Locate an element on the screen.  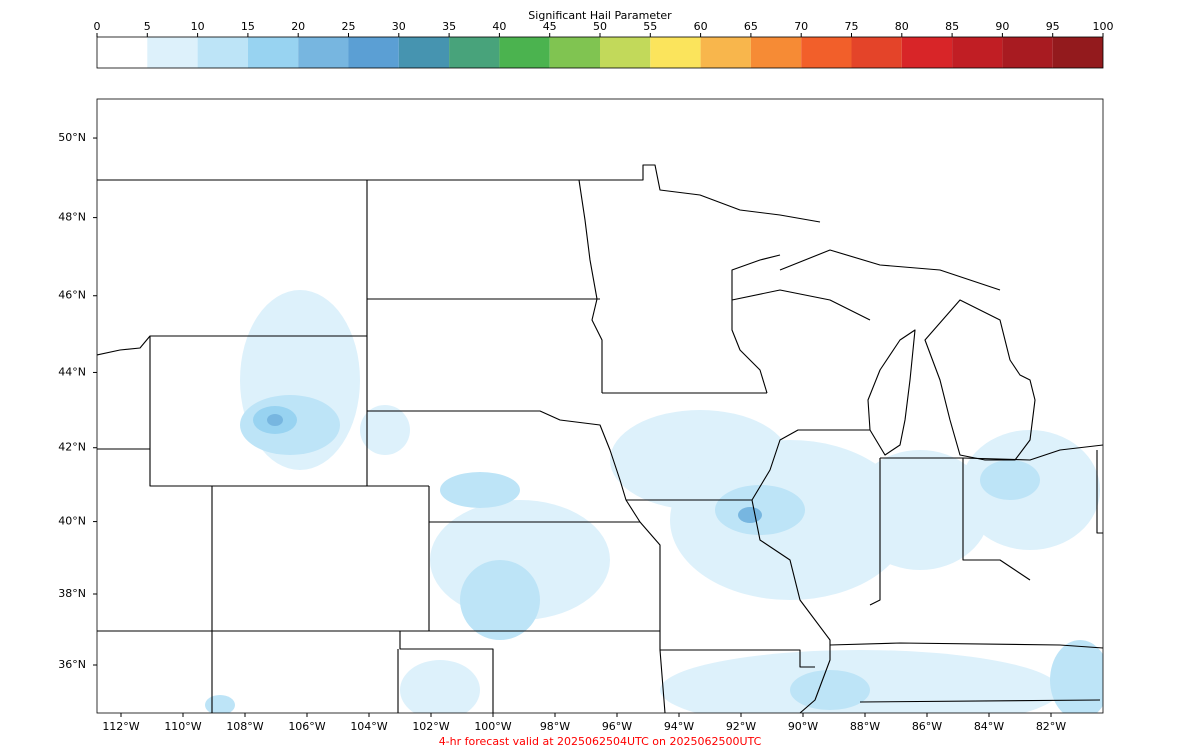
lat-label: 50°N is located at coordinates (72, 137).